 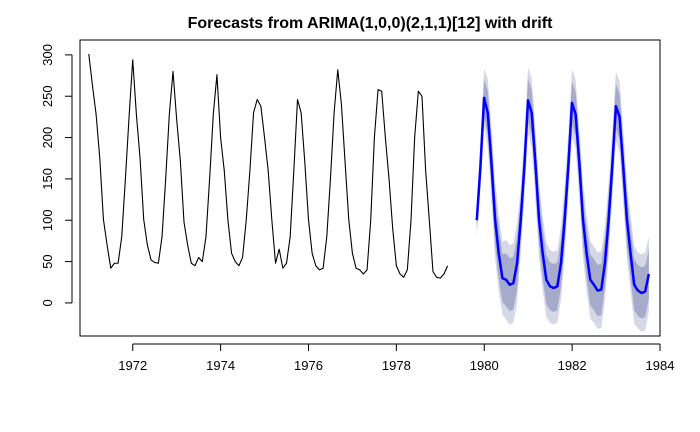 What do you see at coordinates (47, 179) in the screenshot?
I see `y-tick-label: 150` at bounding box center [47, 179].